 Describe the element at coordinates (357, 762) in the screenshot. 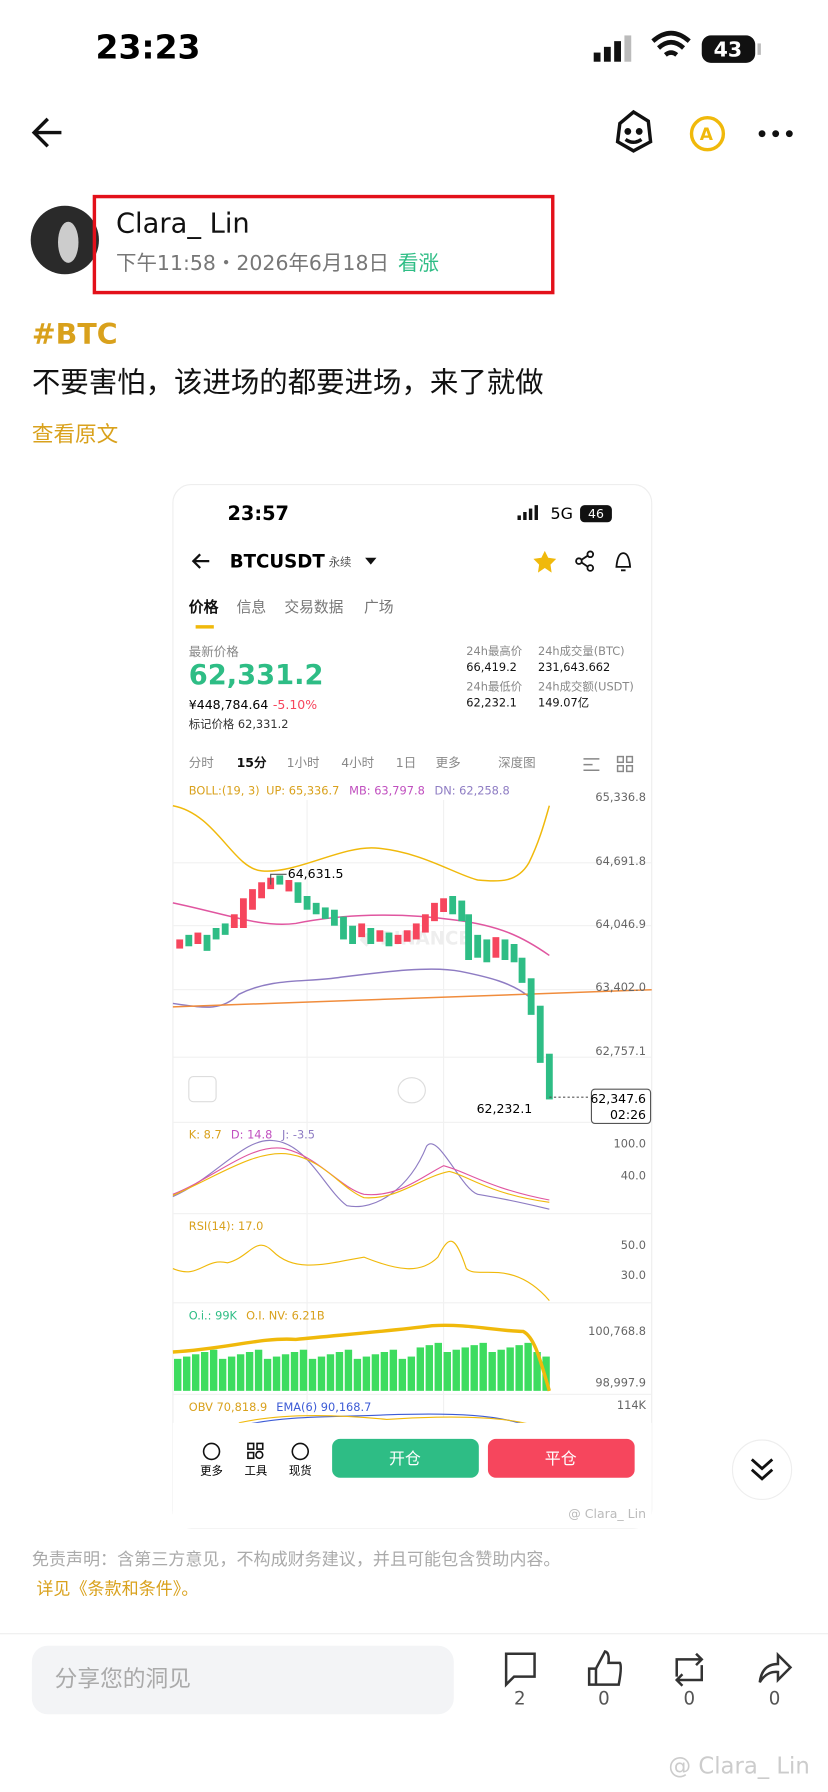

I see `emb-interval: 4小时` at that location.